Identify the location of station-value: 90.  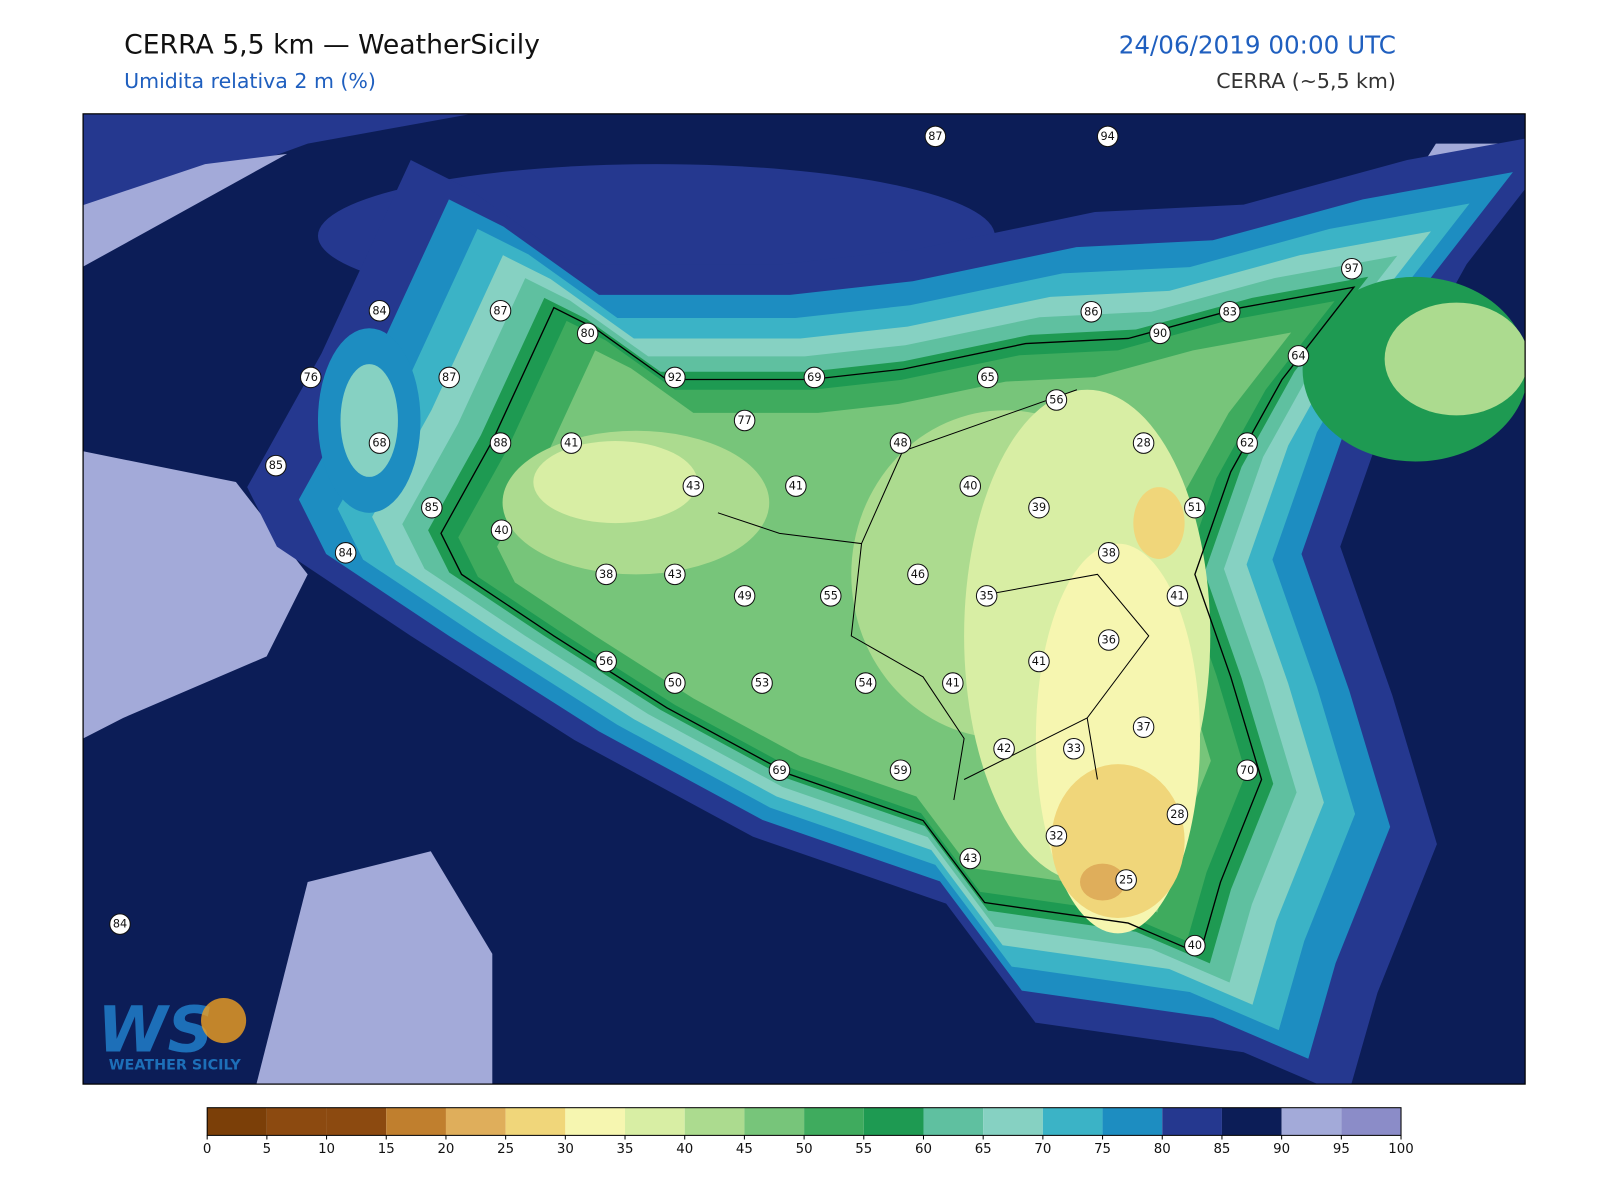
(1160, 333).